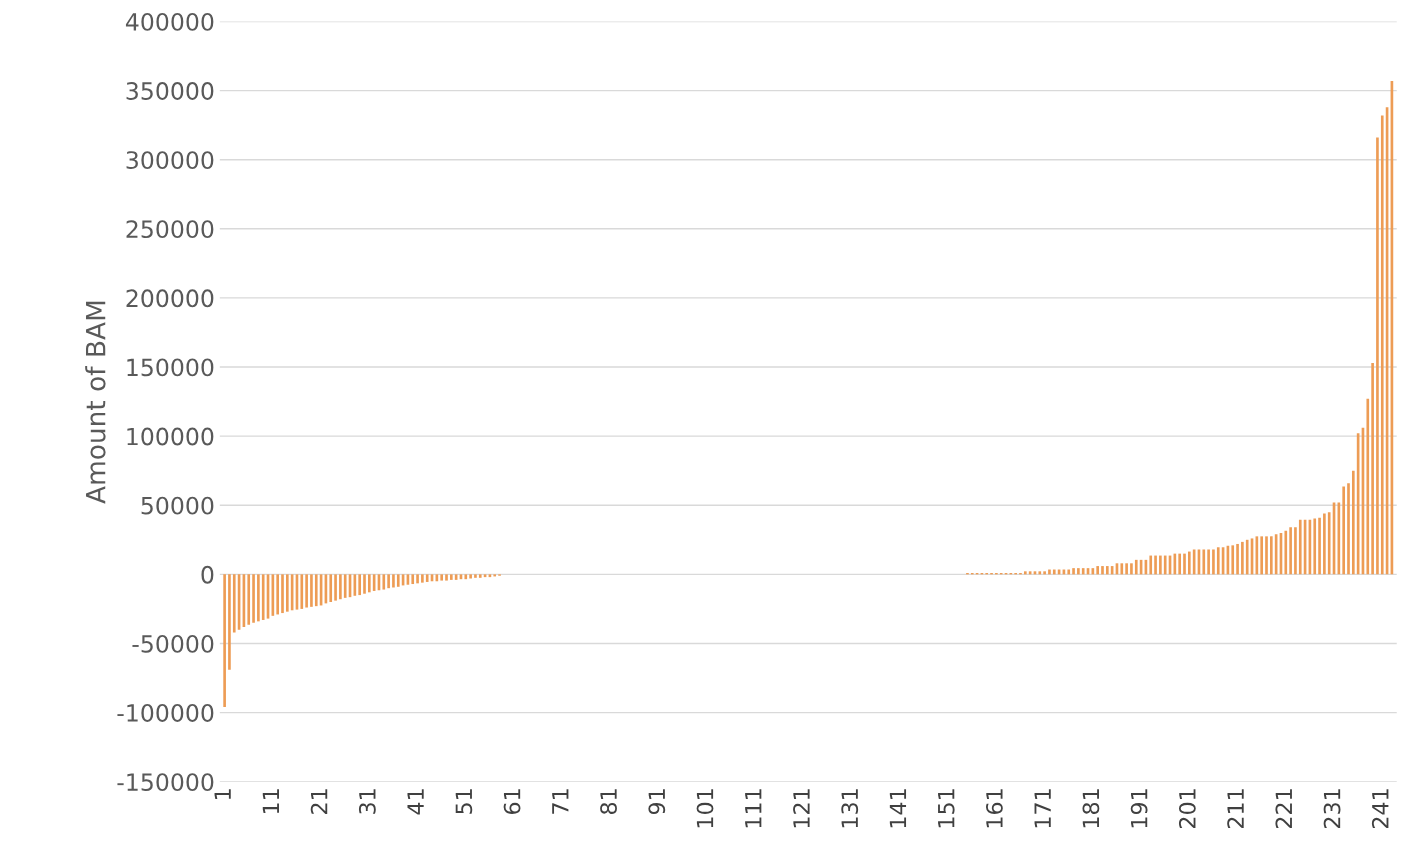 This screenshot has height=859, width=1418. Describe the element at coordinates (165, 782) in the screenshot. I see `y-tick-label: -150000` at that location.